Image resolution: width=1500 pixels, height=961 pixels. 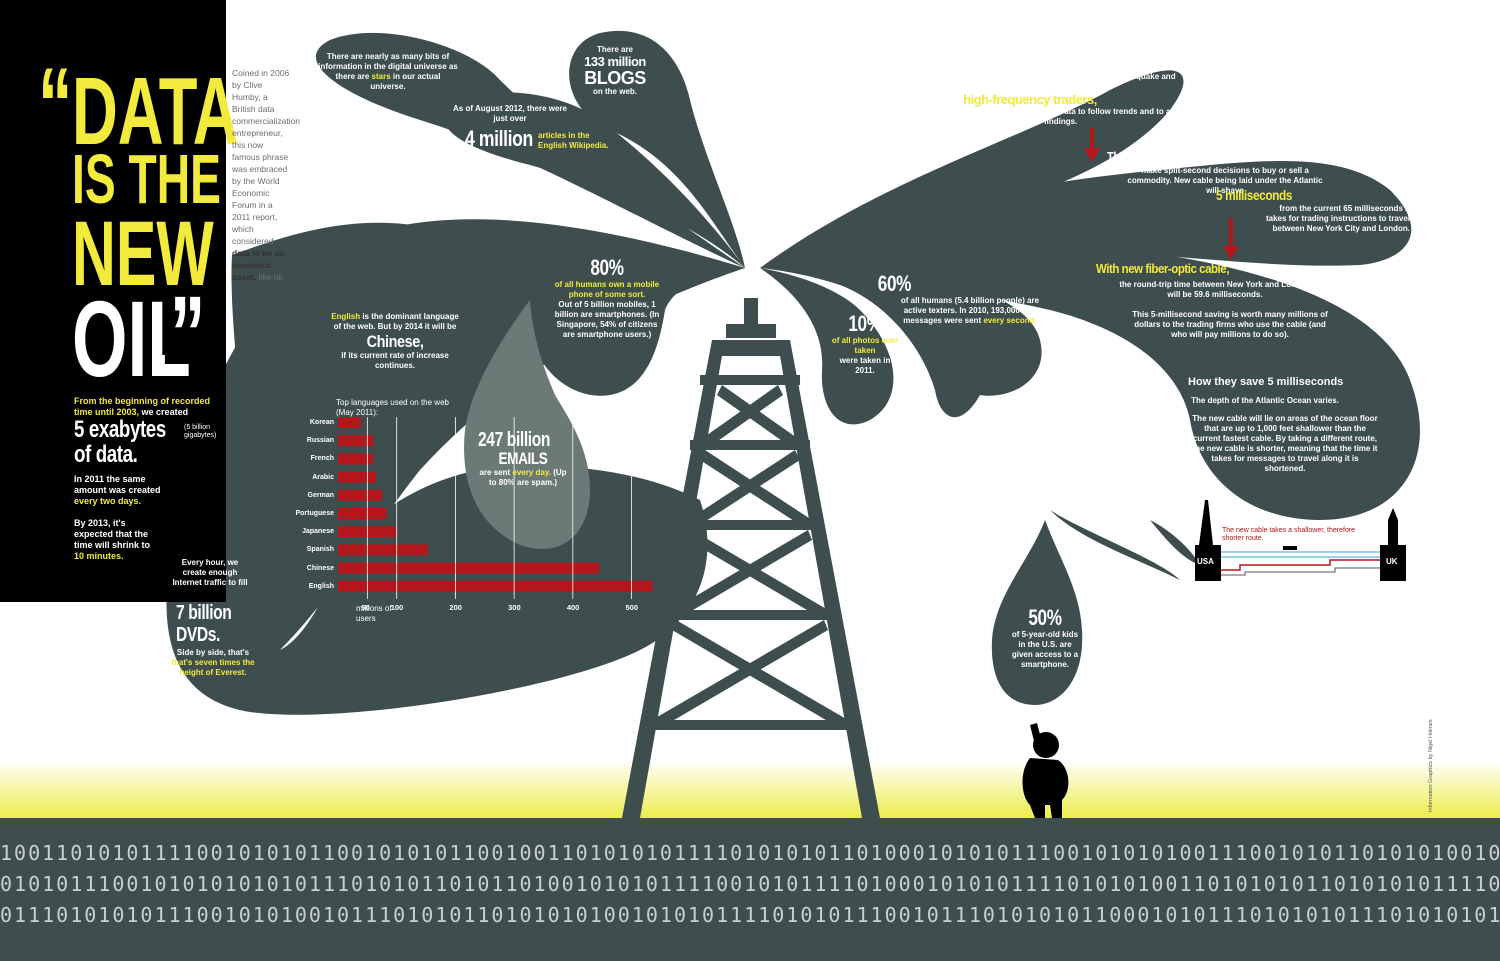 What do you see at coordinates (374, 613) in the screenshot?
I see `chart-xlabel: millions of users` at bounding box center [374, 613].